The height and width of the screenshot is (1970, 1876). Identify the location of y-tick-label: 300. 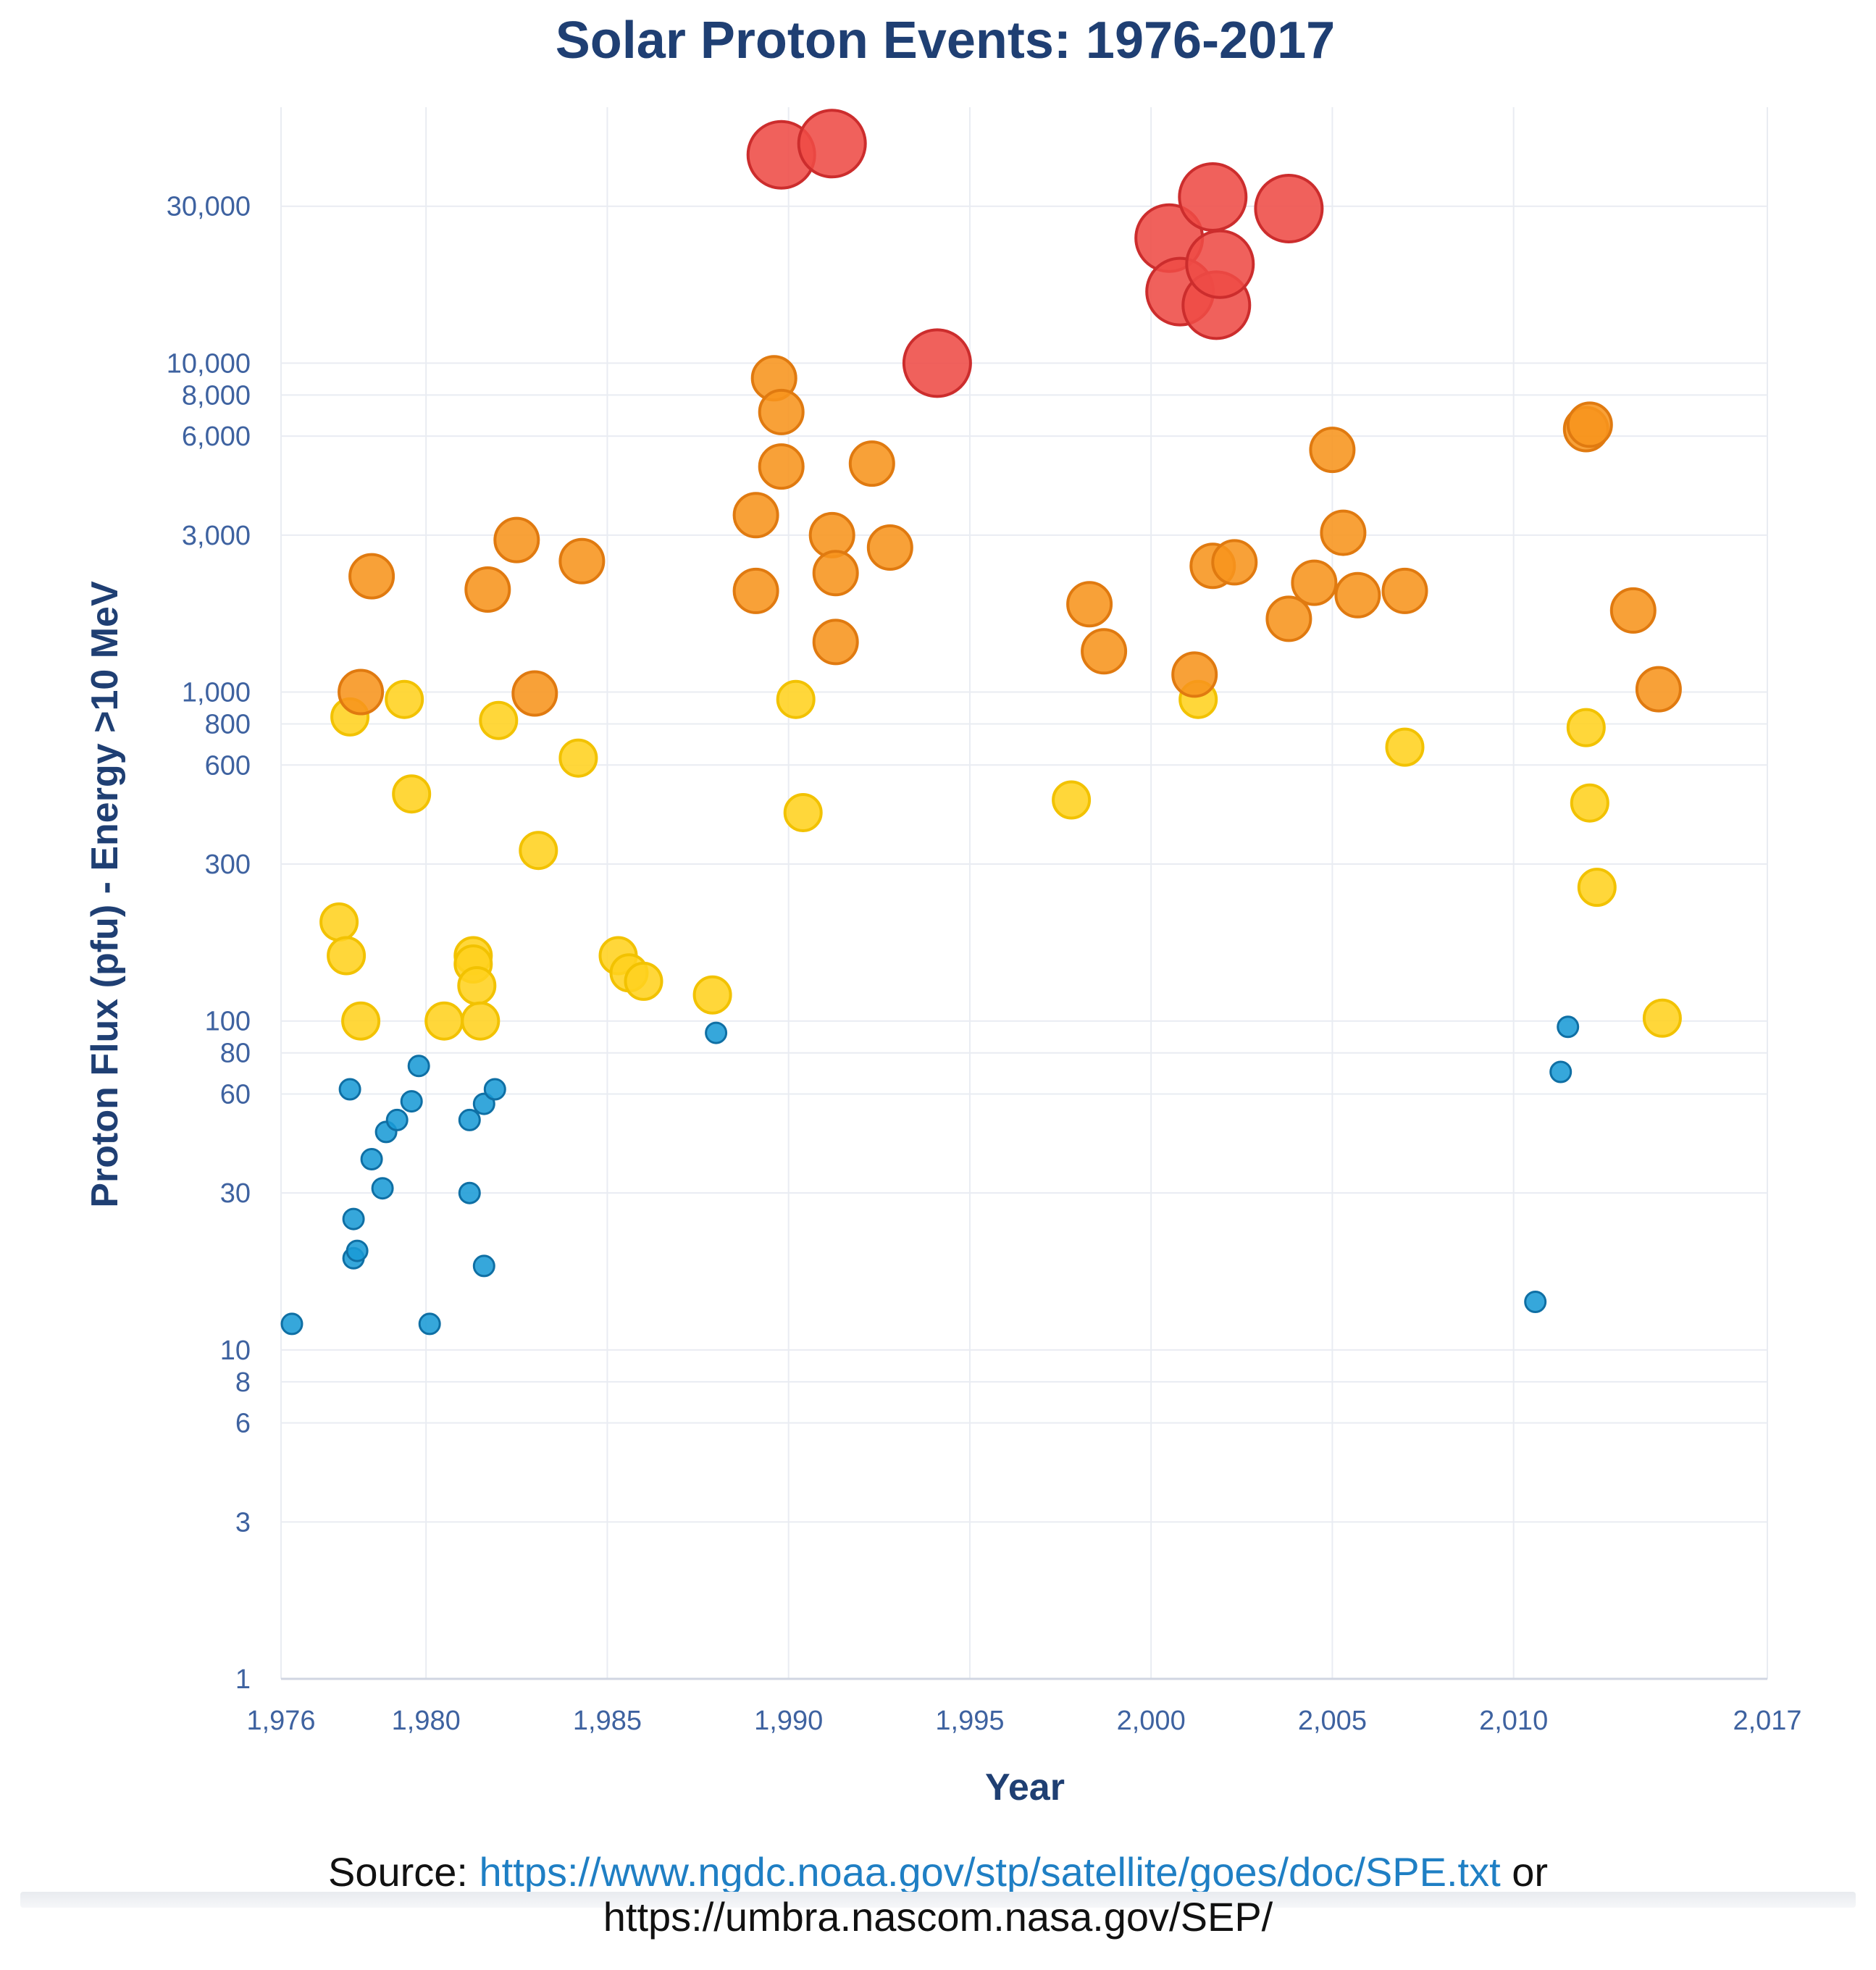
(228, 865).